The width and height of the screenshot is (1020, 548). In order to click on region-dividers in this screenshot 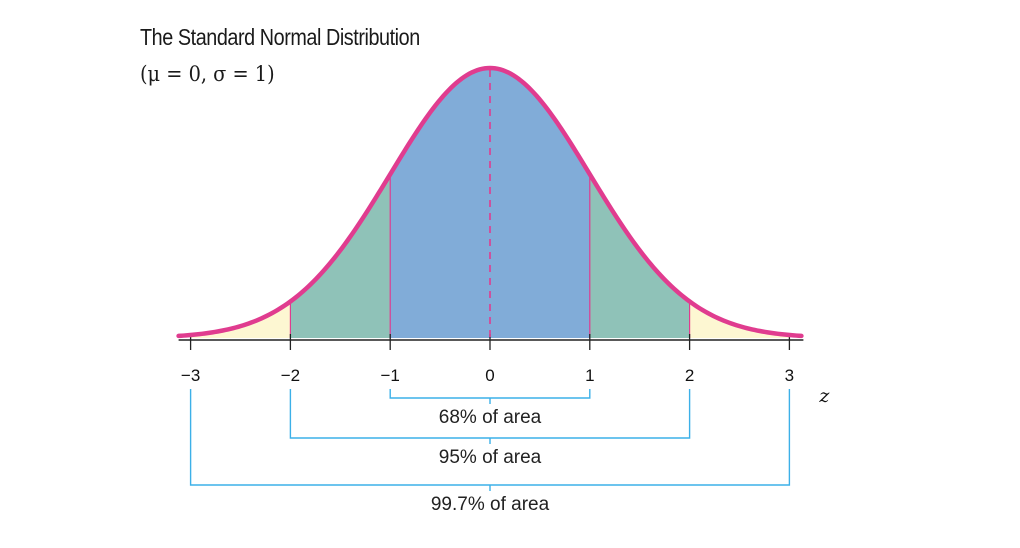, I will do `click(490, 256)`.